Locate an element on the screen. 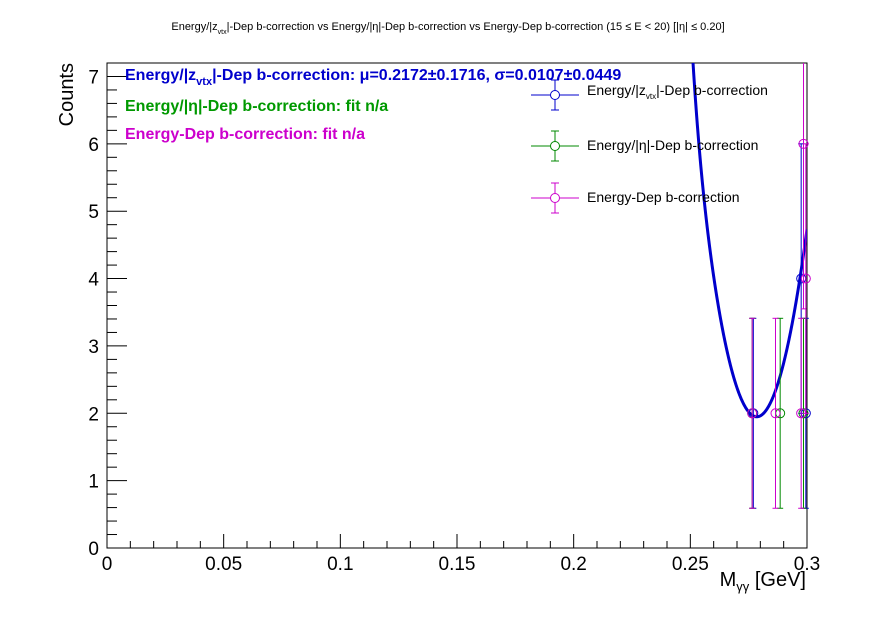 The image size is (896, 622). legend-label-zvtx: Energy/|zvtx|-Dep b-correction is located at coordinates (677, 91).